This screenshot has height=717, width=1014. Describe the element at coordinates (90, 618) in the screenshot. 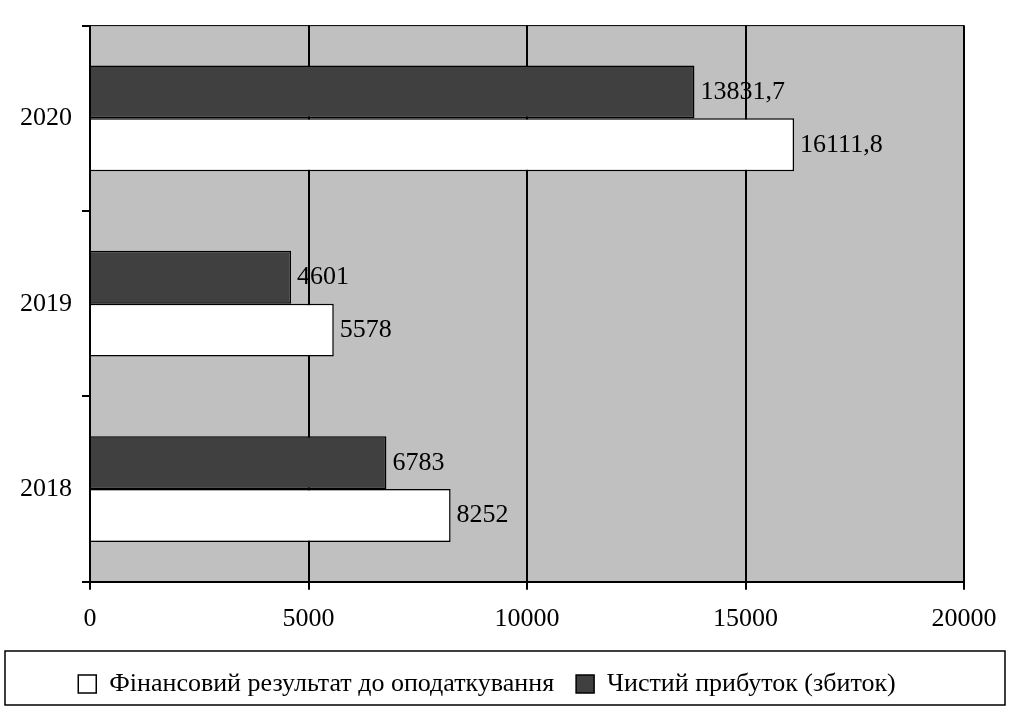

I see `x-tick-label: 0` at that location.